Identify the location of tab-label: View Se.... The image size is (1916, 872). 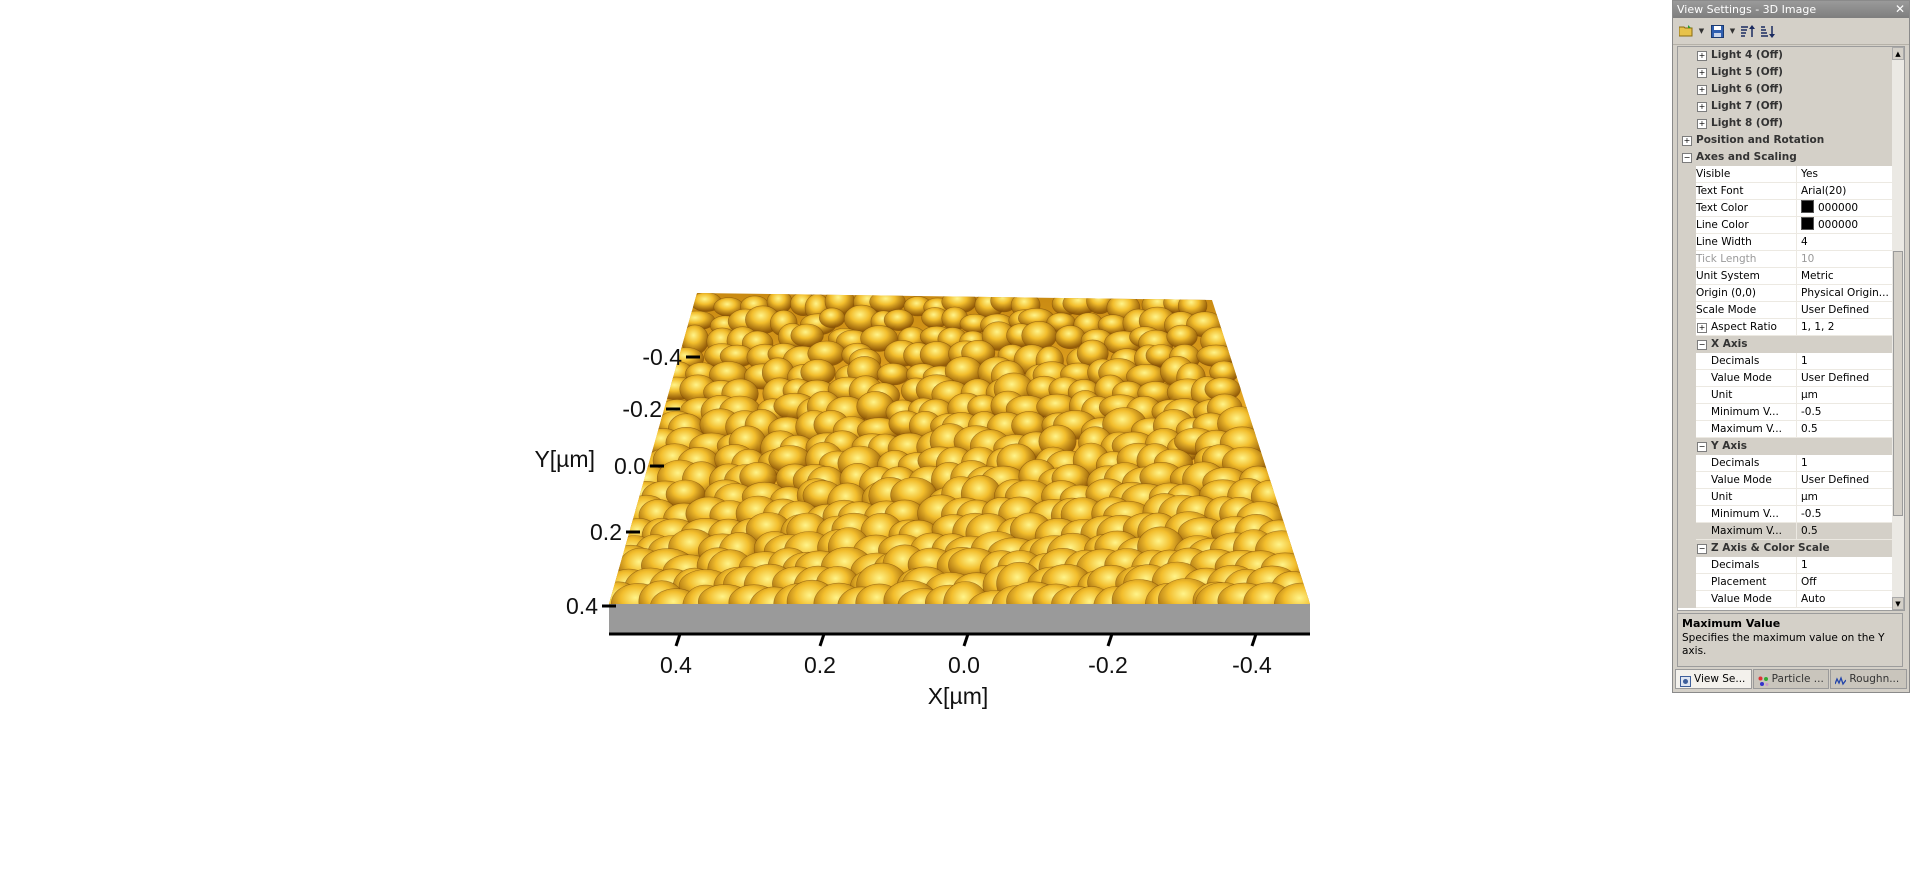
(1720, 679).